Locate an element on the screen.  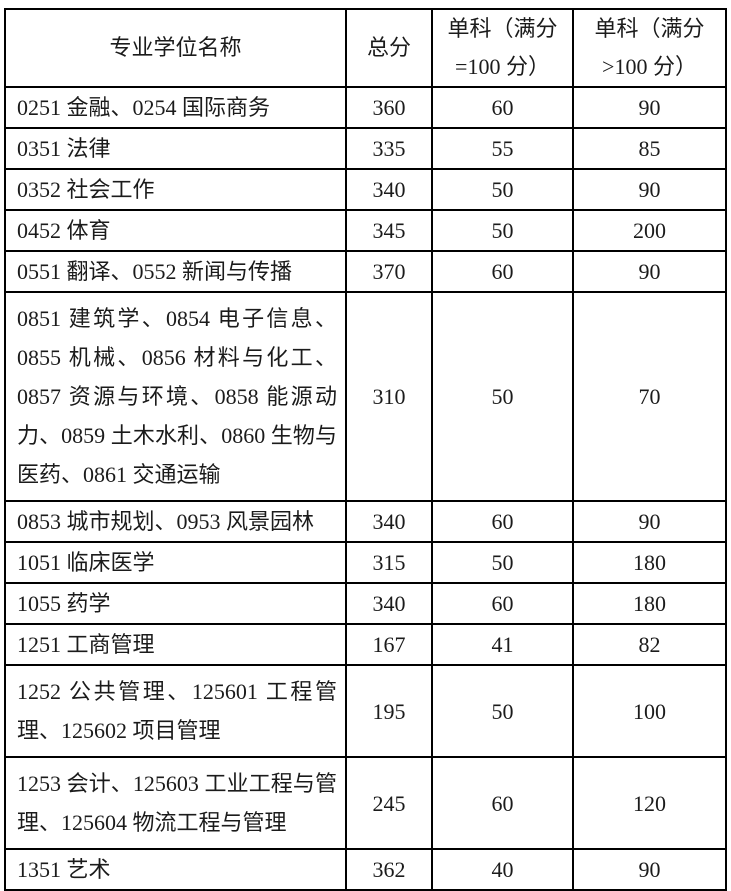
cell-degree-name: 0452 体育 is located at coordinates (175, 230).